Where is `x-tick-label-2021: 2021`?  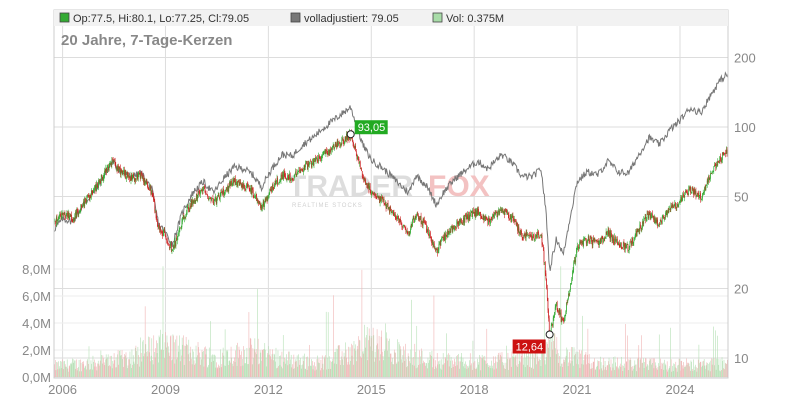
x-tick-label-2021: 2021 is located at coordinates (577, 389).